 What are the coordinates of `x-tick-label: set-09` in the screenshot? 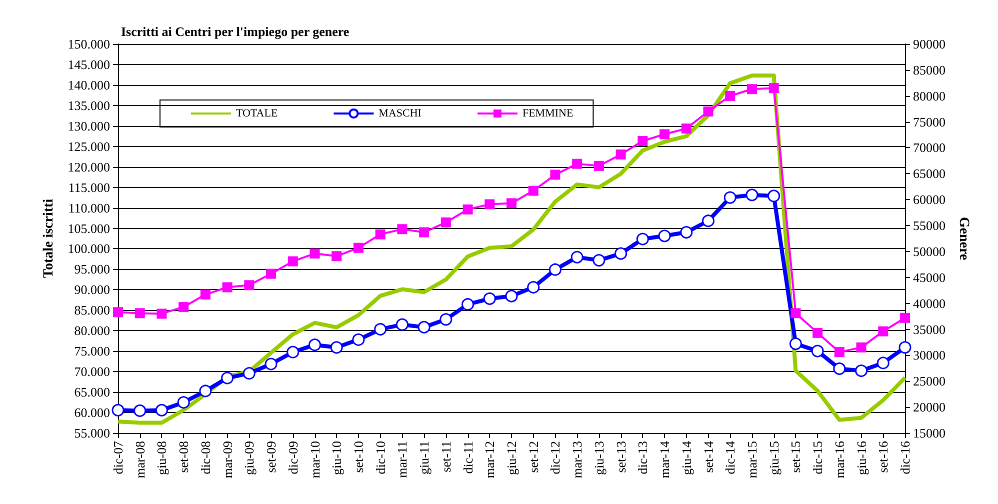 It's located at (271, 457).